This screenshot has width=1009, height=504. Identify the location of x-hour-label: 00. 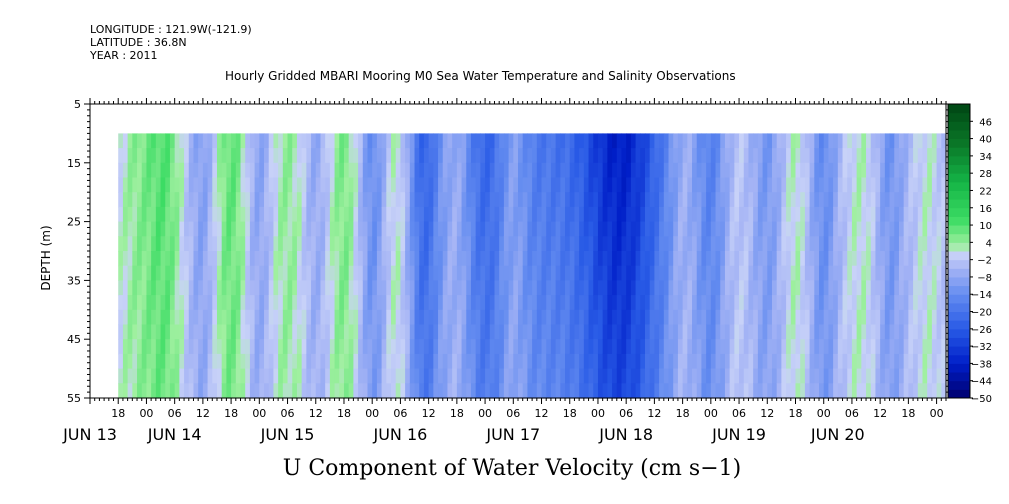
(824, 413).